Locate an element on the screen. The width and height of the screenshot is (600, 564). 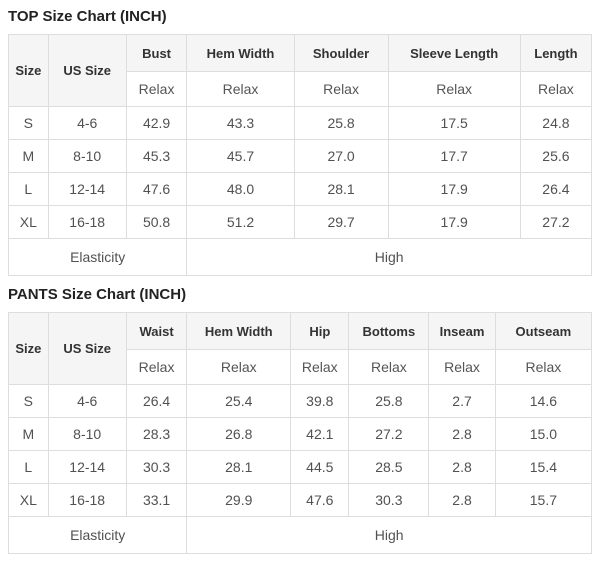
pants-header-cell-bottoms: Bottoms is located at coordinates (389, 331).